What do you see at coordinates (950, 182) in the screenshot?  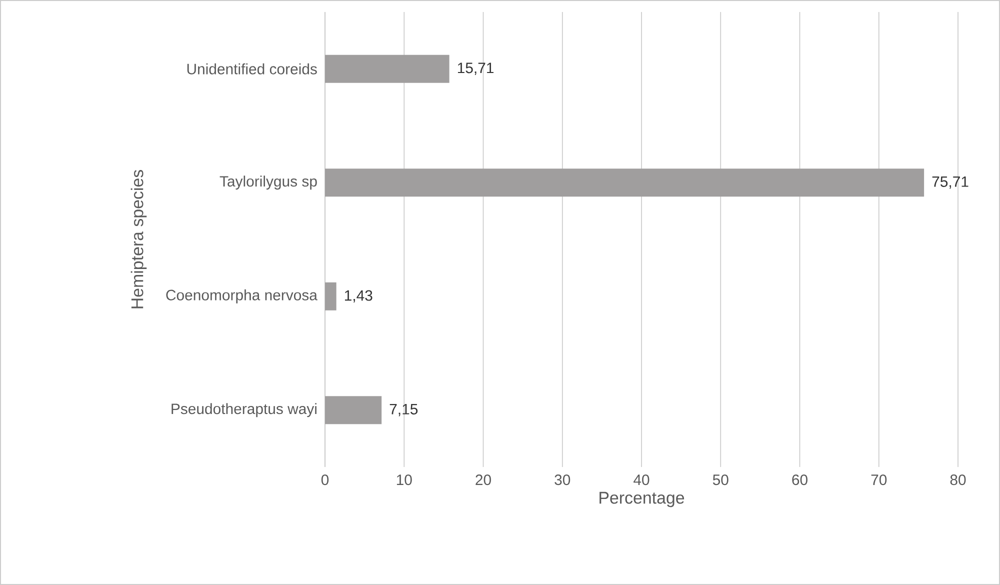 I see `data-label: 75,71` at bounding box center [950, 182].